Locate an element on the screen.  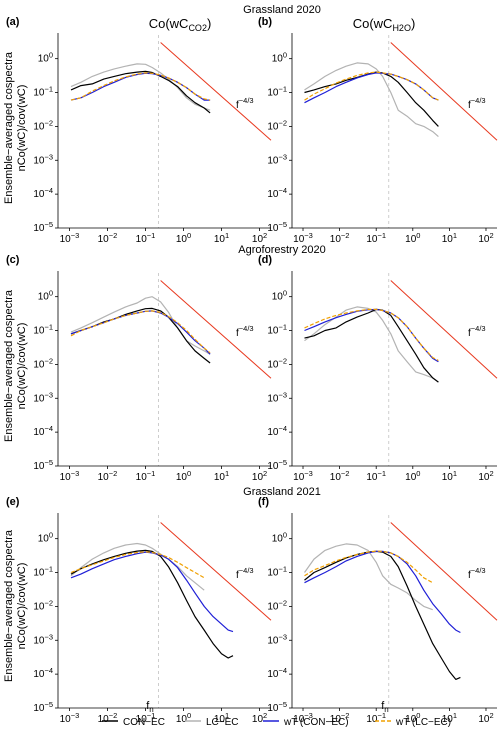
panel-letter-1: (b) is located at coordinates (265, 22).